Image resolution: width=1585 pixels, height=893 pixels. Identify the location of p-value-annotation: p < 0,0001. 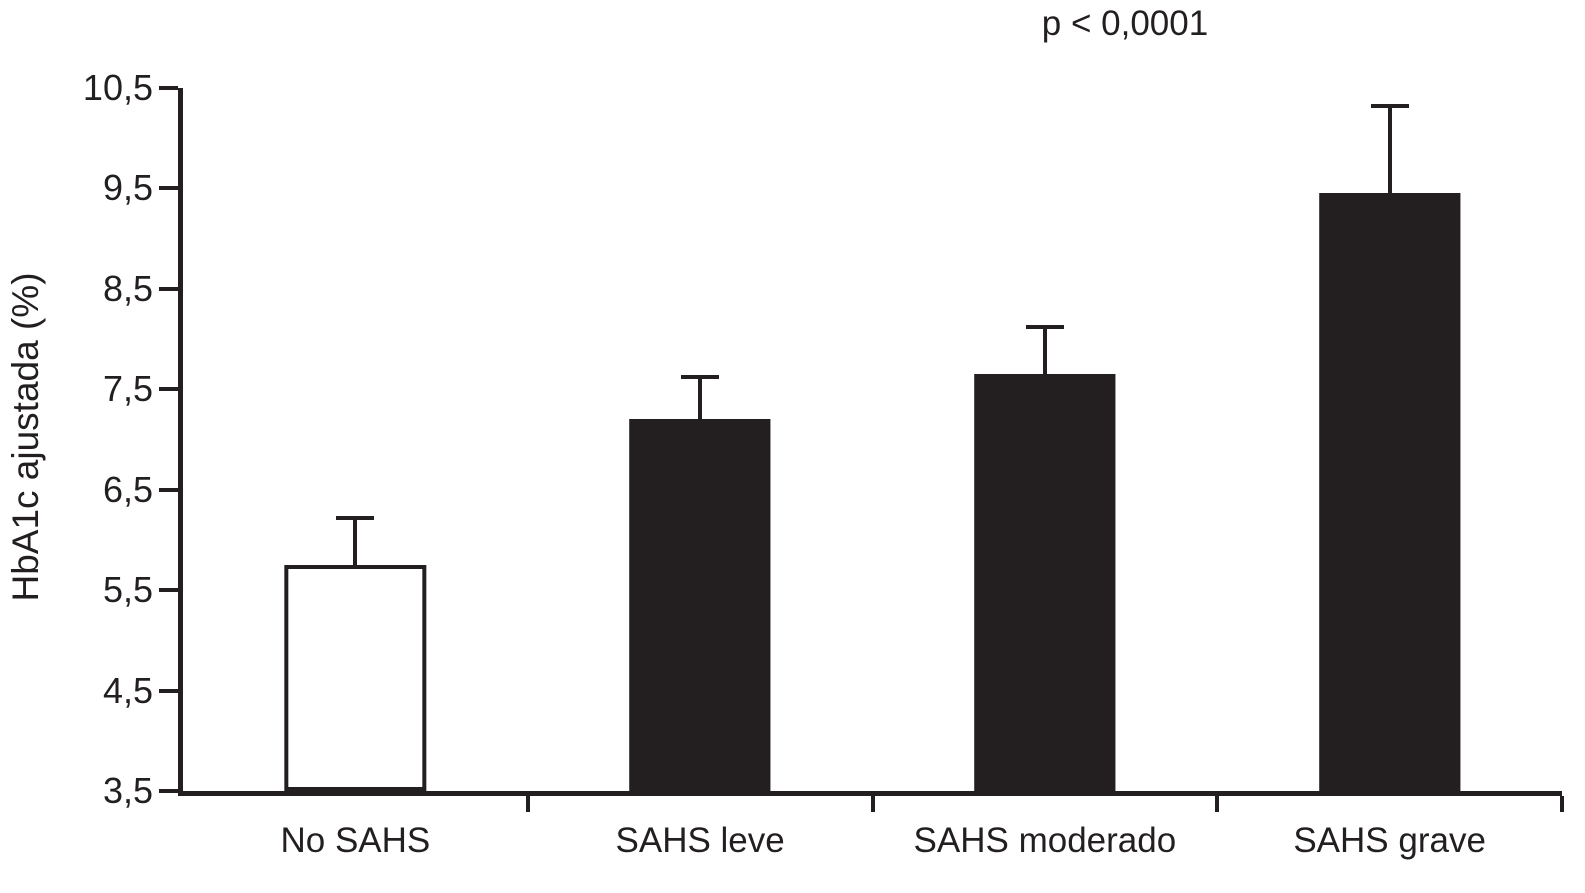
(1125, 23).